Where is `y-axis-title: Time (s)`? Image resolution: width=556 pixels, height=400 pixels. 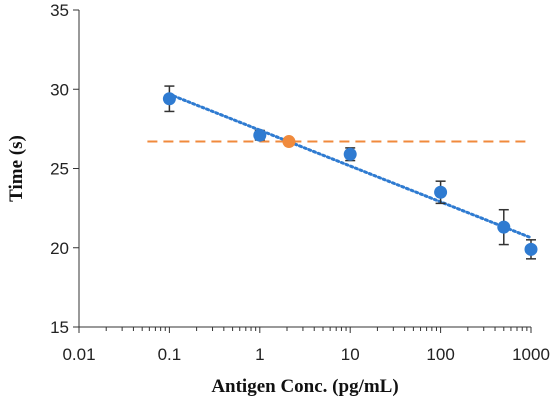 y-axis-title: Time (s) is located at coordinates (16, 168).